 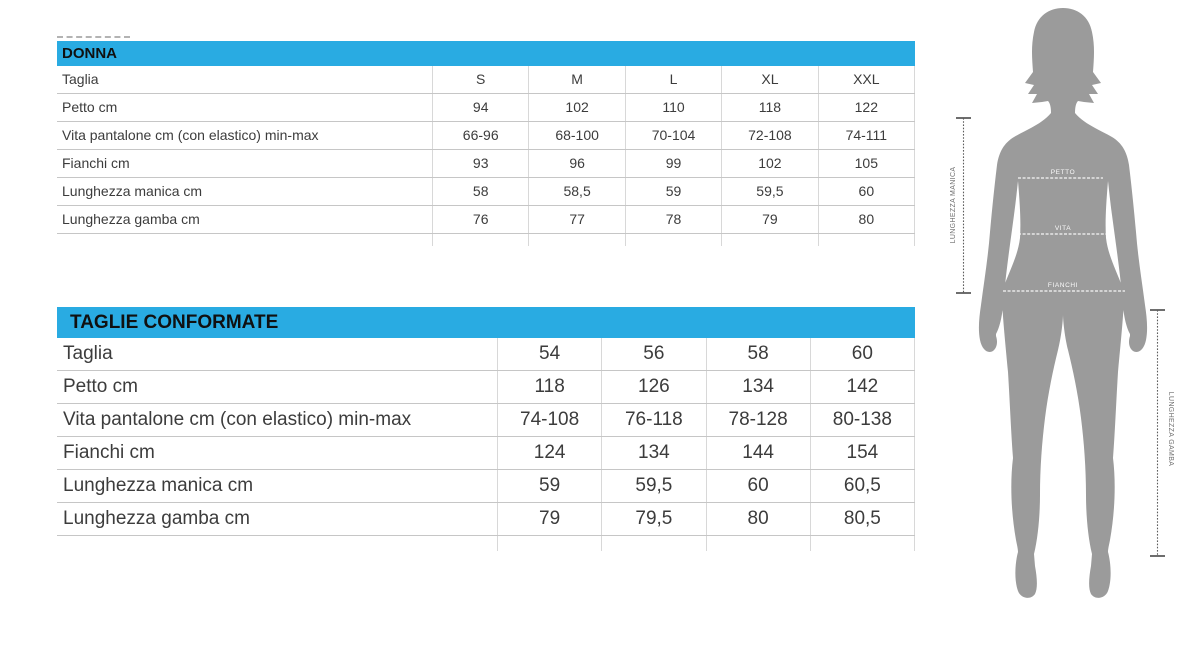 What do you see at coordinates (672, 79) in the screenshot?
I see `cell-value: L` at bounding box center [672, 79].